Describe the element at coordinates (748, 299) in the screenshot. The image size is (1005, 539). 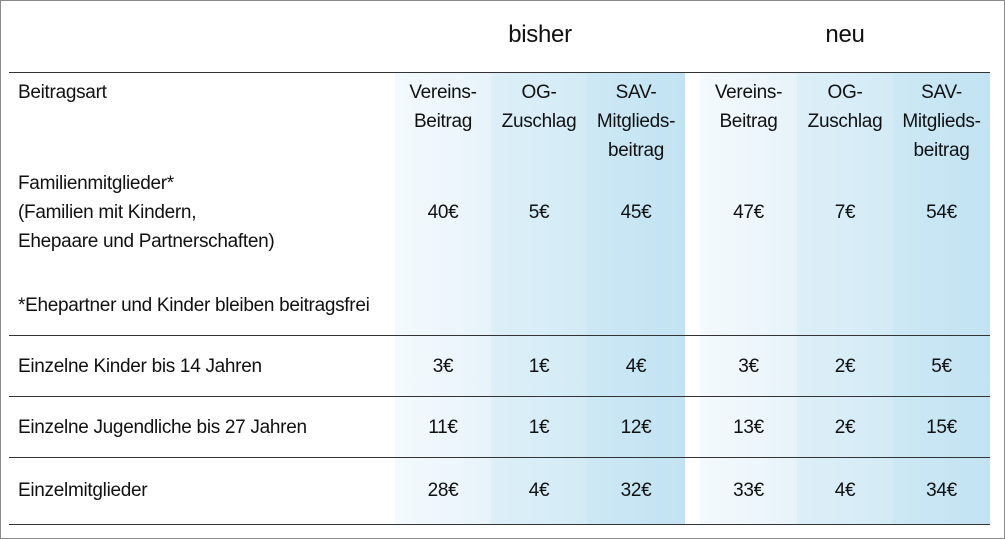
I see `column-bg-neu-vereinsbeitrag` at that location.